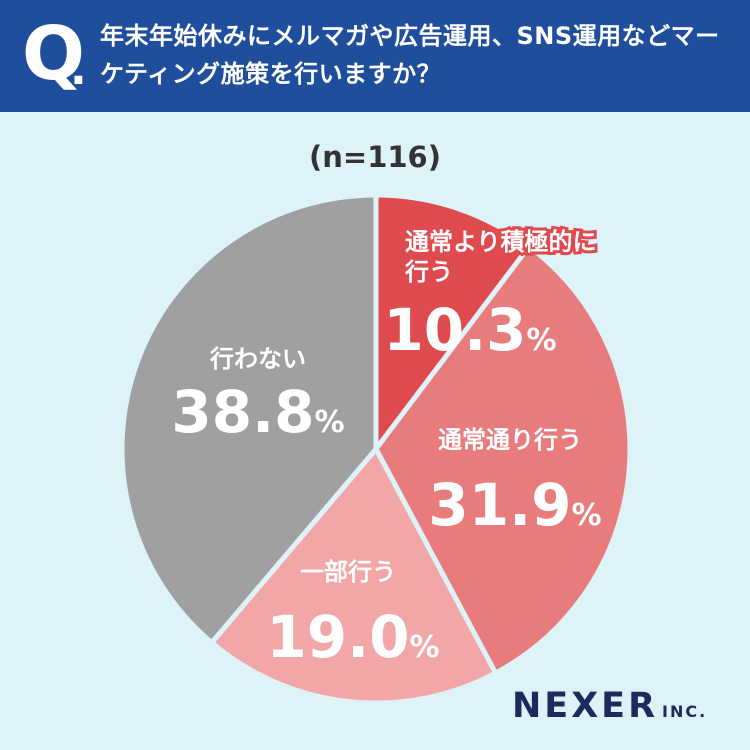 This screenshot has width=750, height=750. Describe the element at coordinates (257, 412) in the screenshot. I see `slice-value-4: 38.8%` at that location.